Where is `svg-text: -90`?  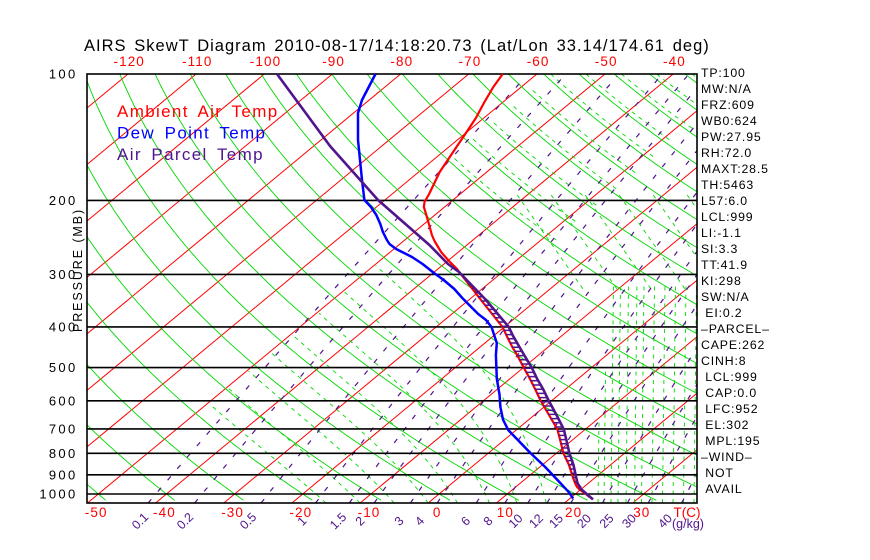 svg-text: -90 is located at coordinates (333, 61).